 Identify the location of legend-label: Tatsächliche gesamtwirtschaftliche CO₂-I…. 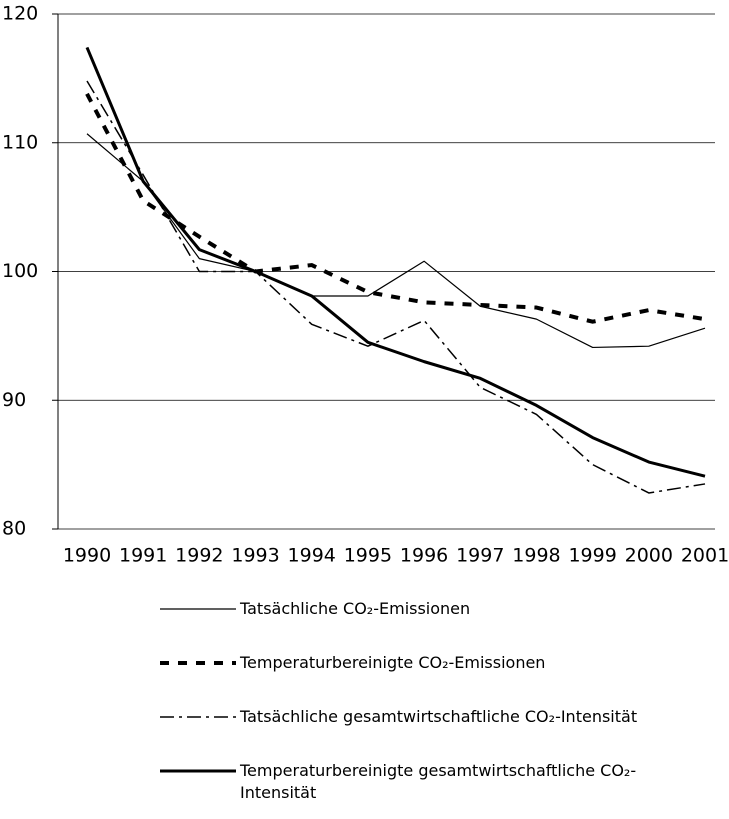
(439, 716).